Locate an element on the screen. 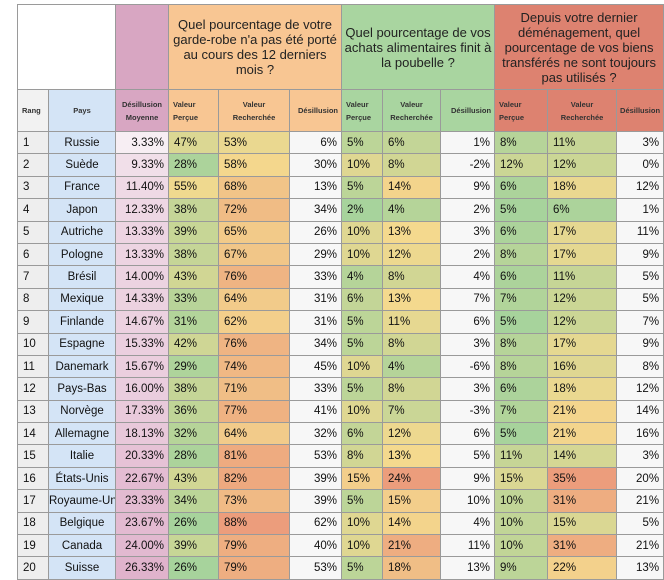 This screenshot has height=580, width=664. mean-disillusion-cell: 17.33% is located at coordinates (142, 411).